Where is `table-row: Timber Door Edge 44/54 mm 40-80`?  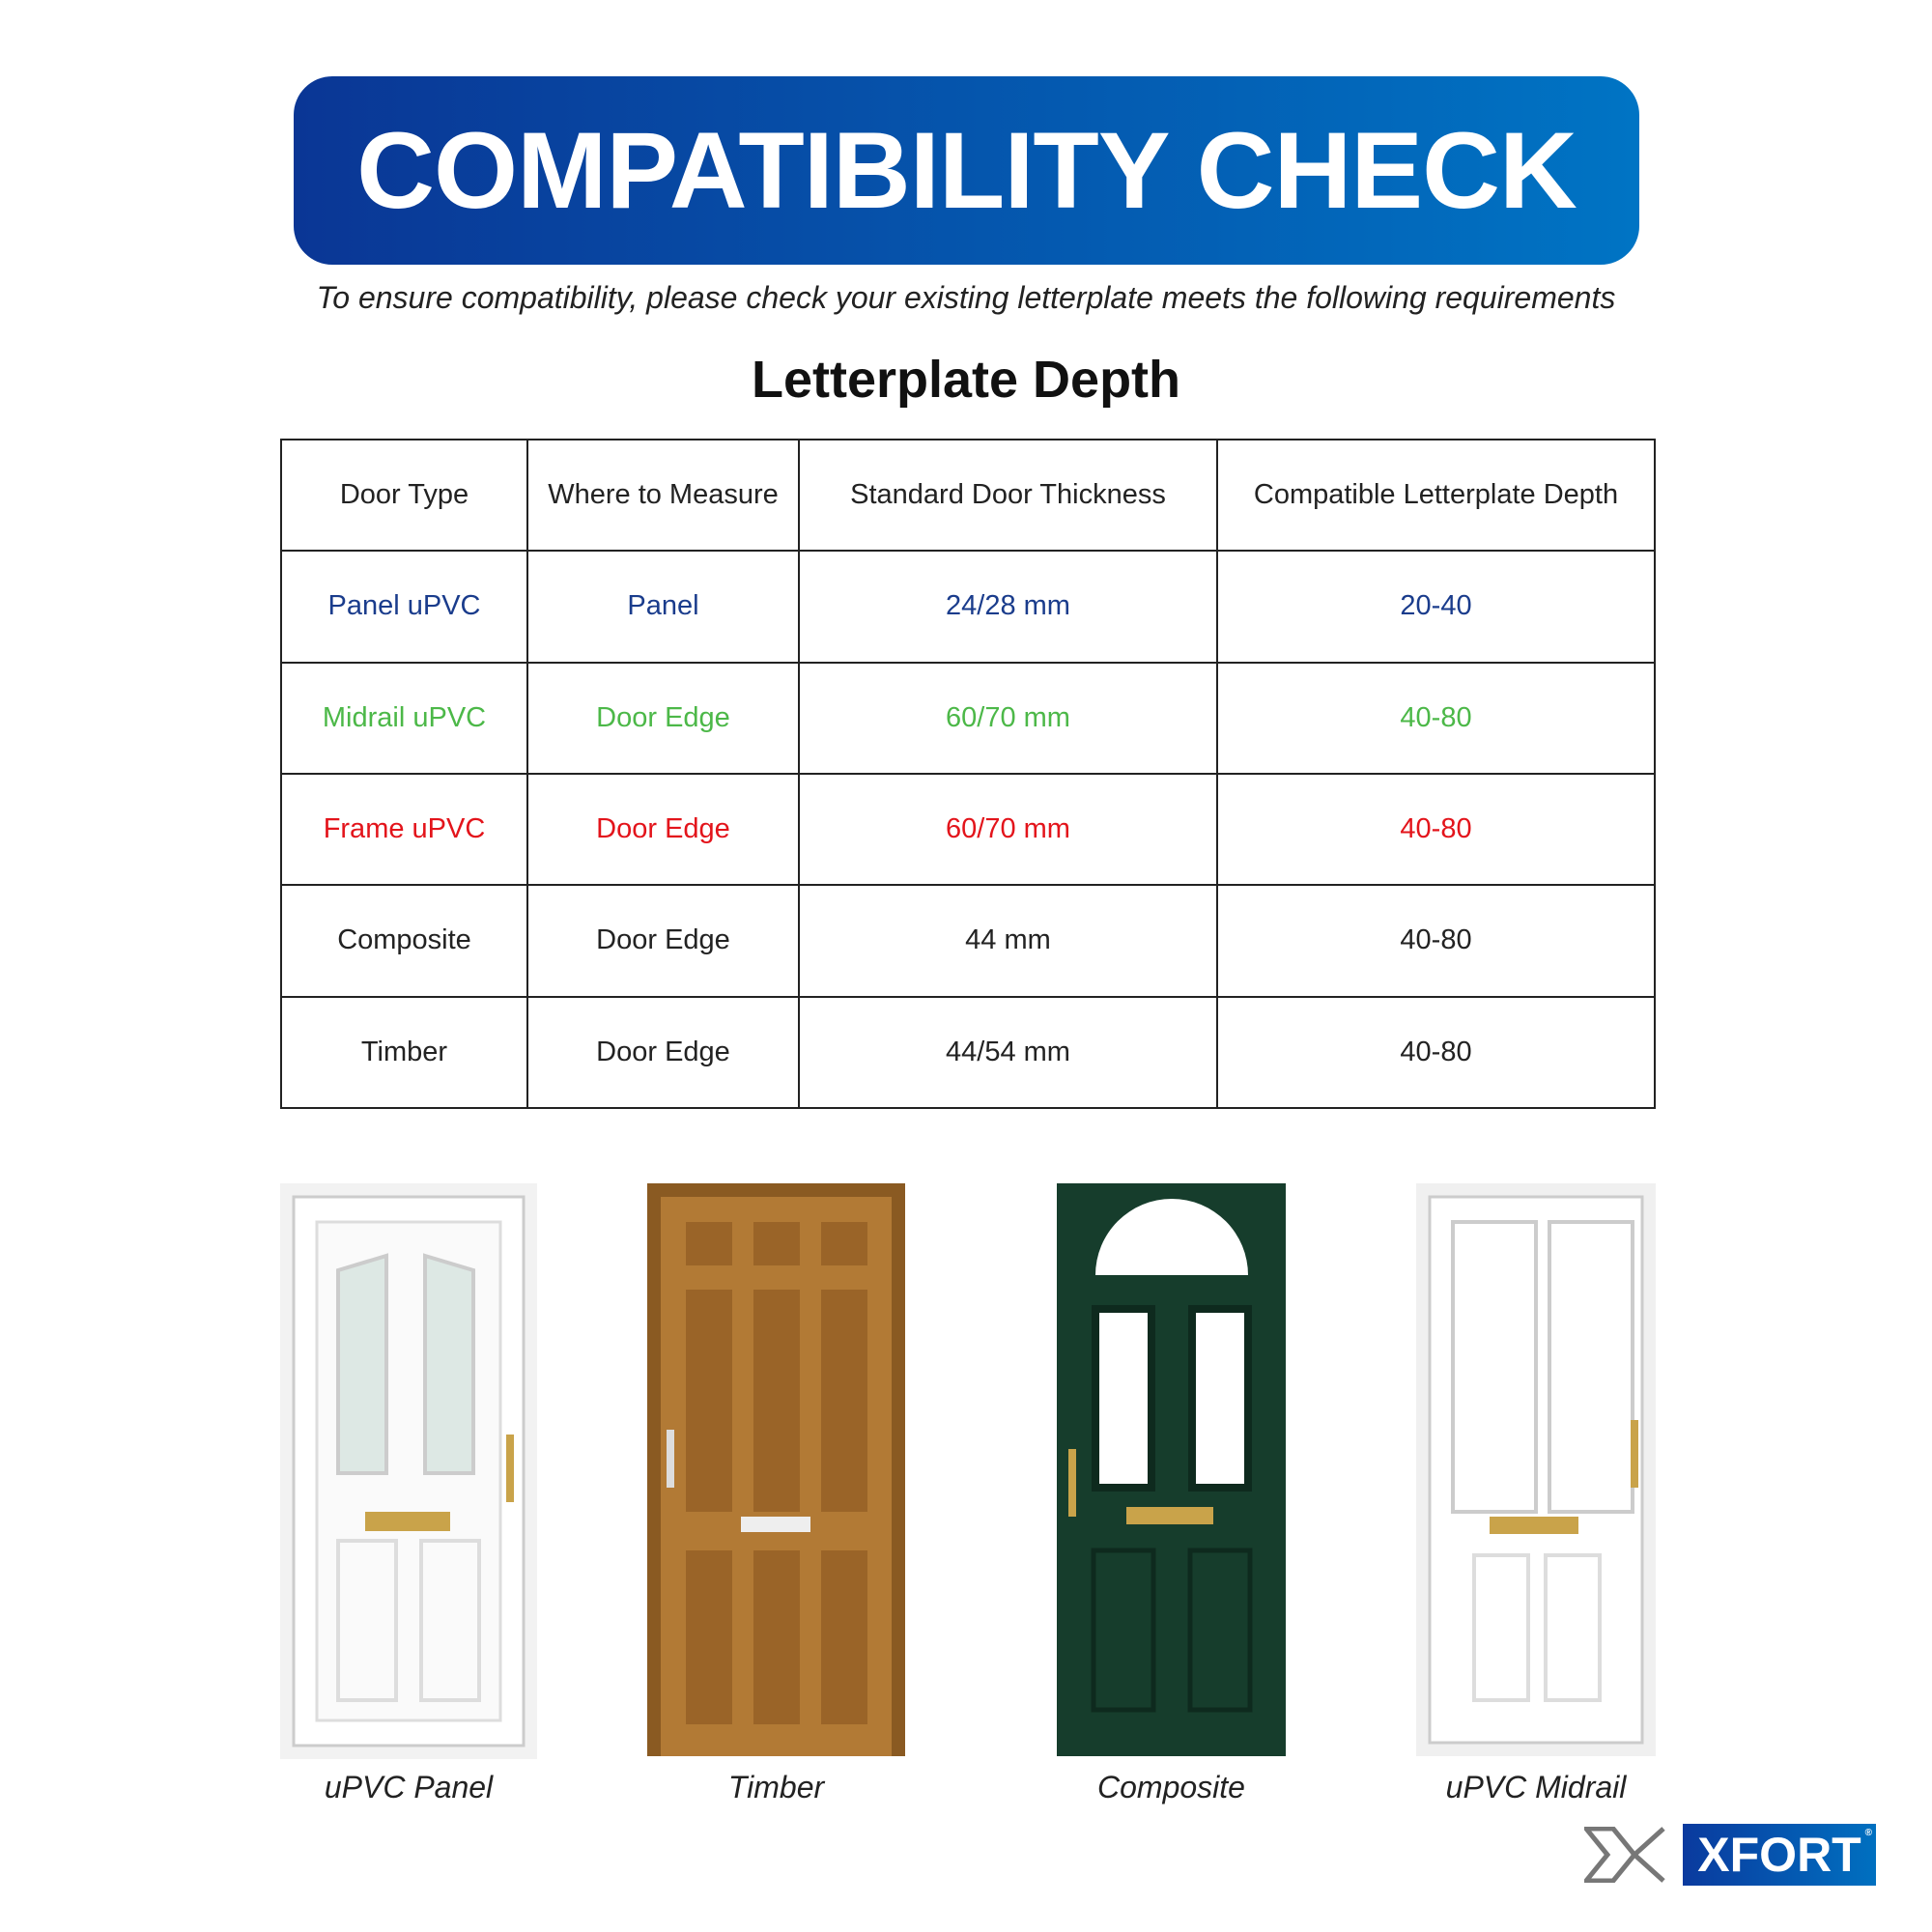
table-row: Timber Door Edge 44/54 mm 40-80 is located at coordinates (968, 1052).